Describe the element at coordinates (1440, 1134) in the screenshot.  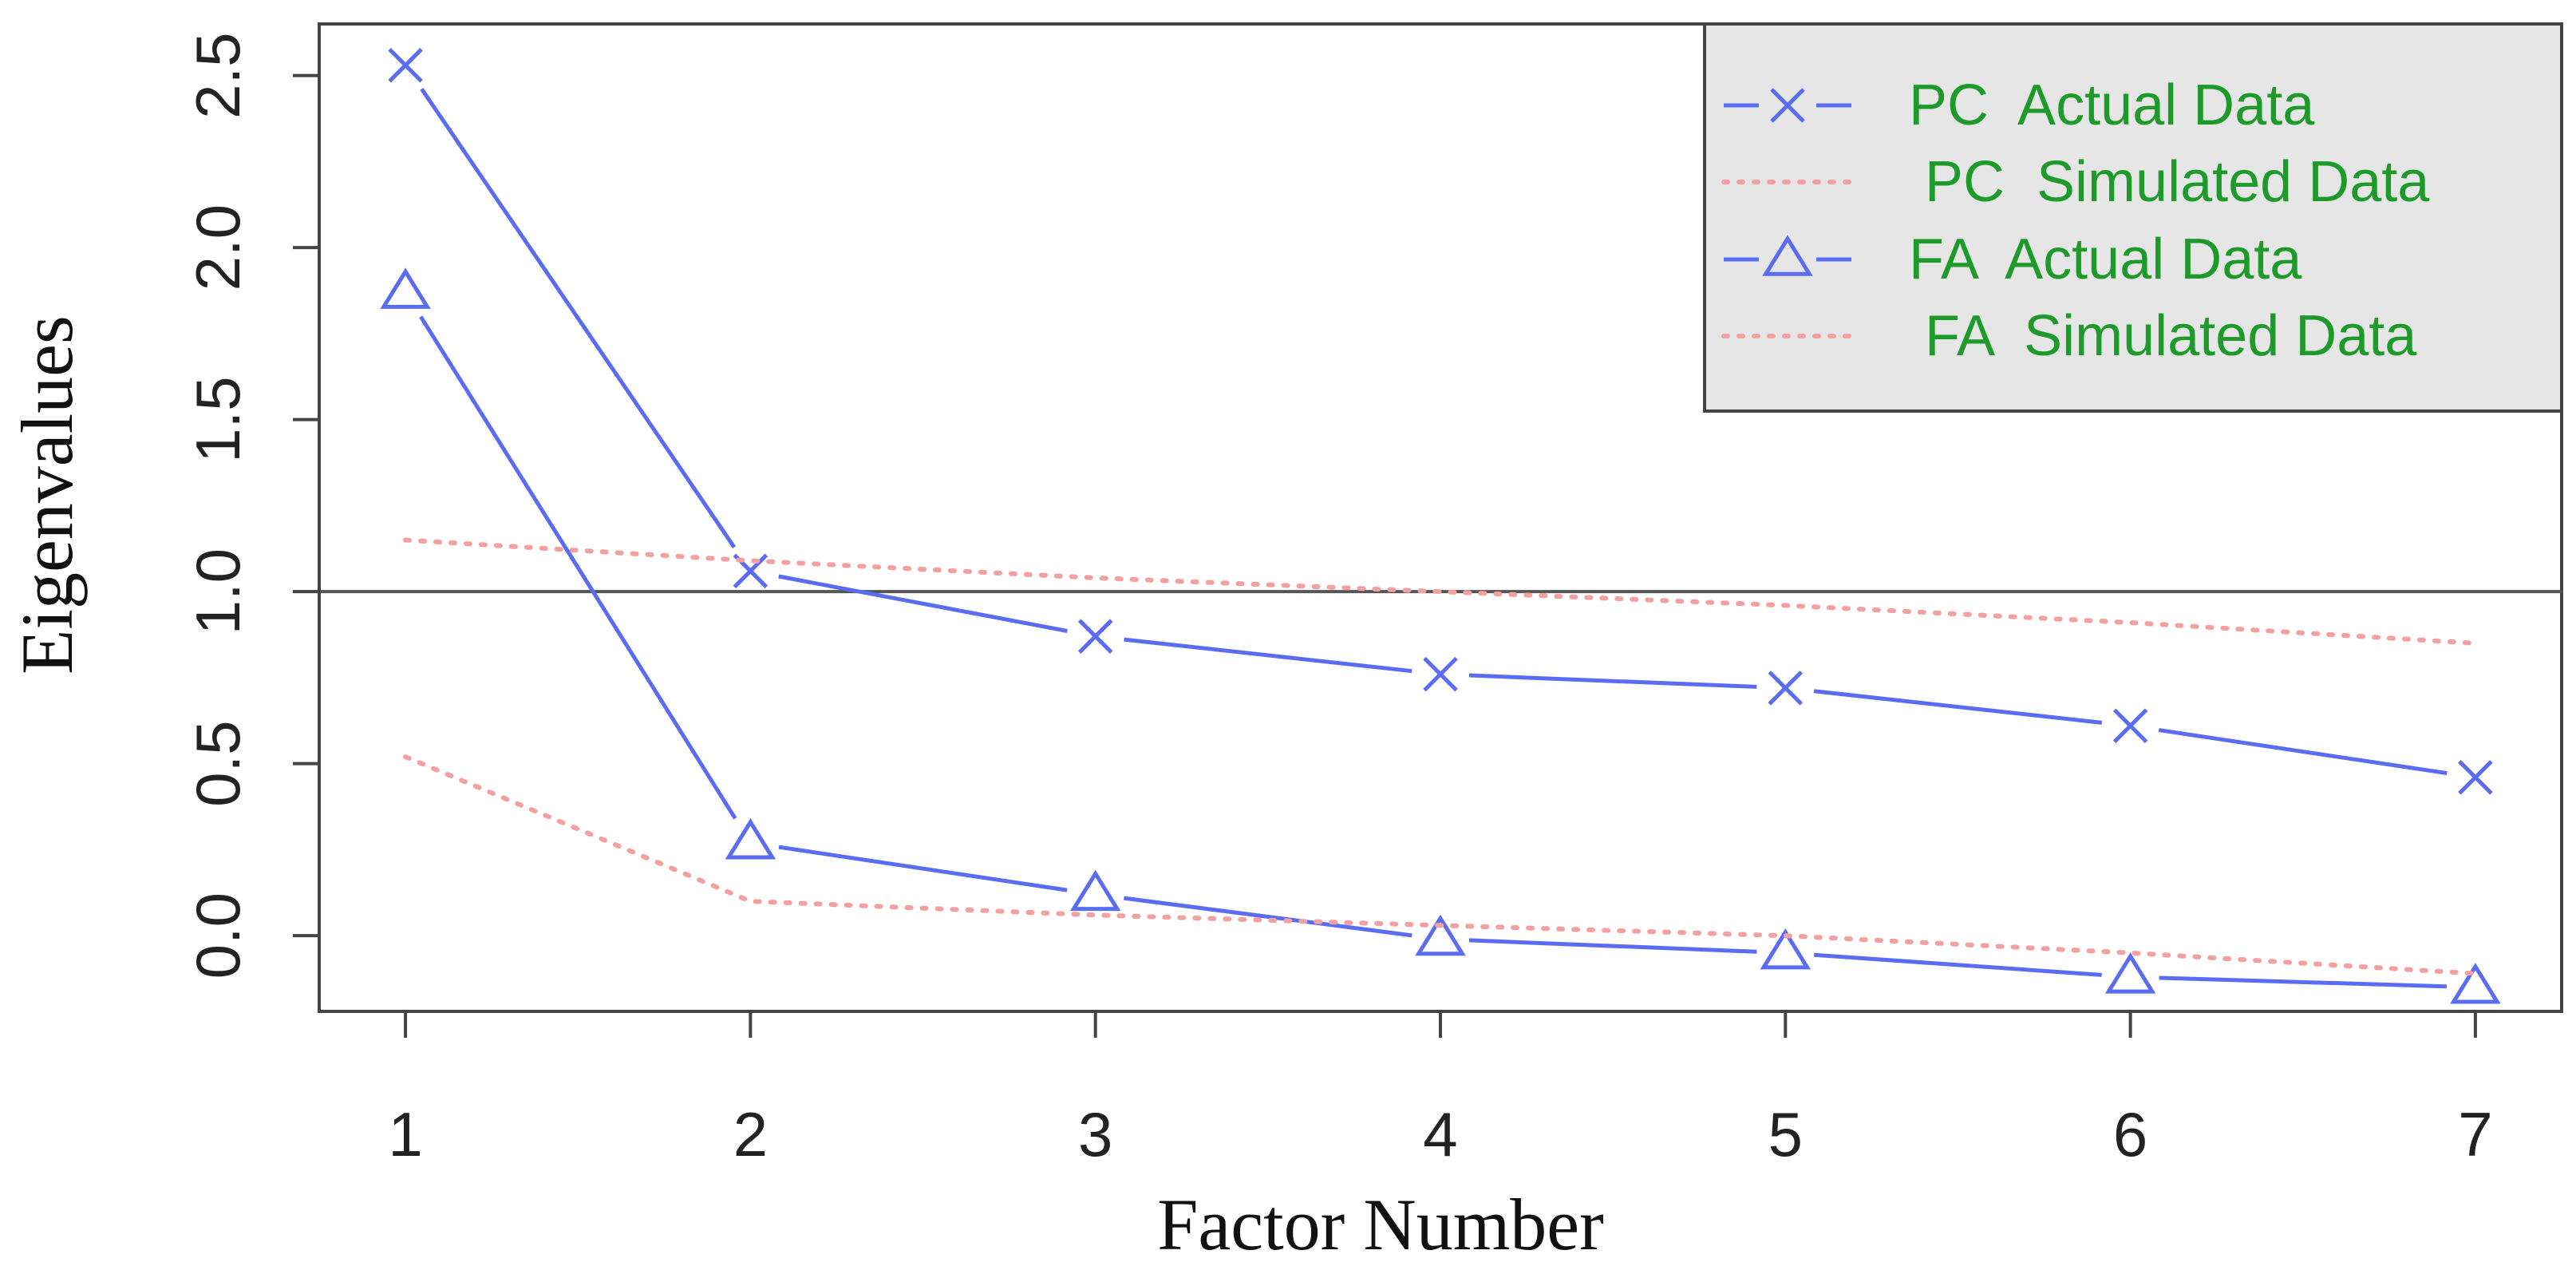
I see `x-tick-label: 4` at that location.